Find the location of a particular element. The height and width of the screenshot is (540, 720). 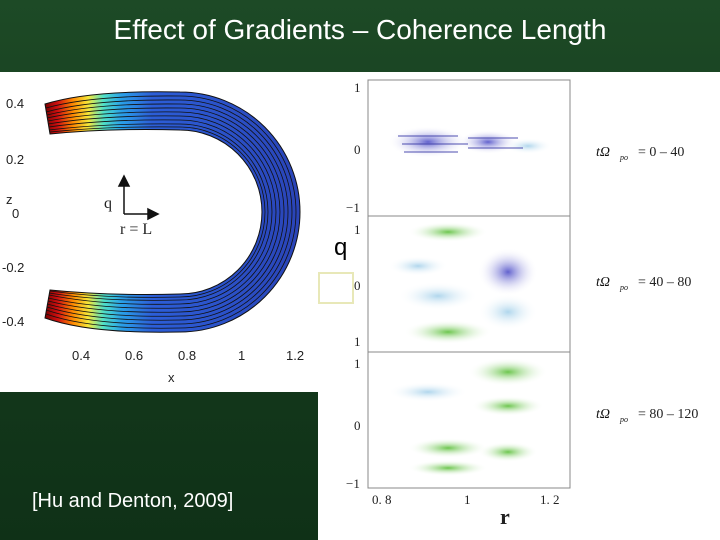

panel-2-pattern is located at coordinates (463, 283).